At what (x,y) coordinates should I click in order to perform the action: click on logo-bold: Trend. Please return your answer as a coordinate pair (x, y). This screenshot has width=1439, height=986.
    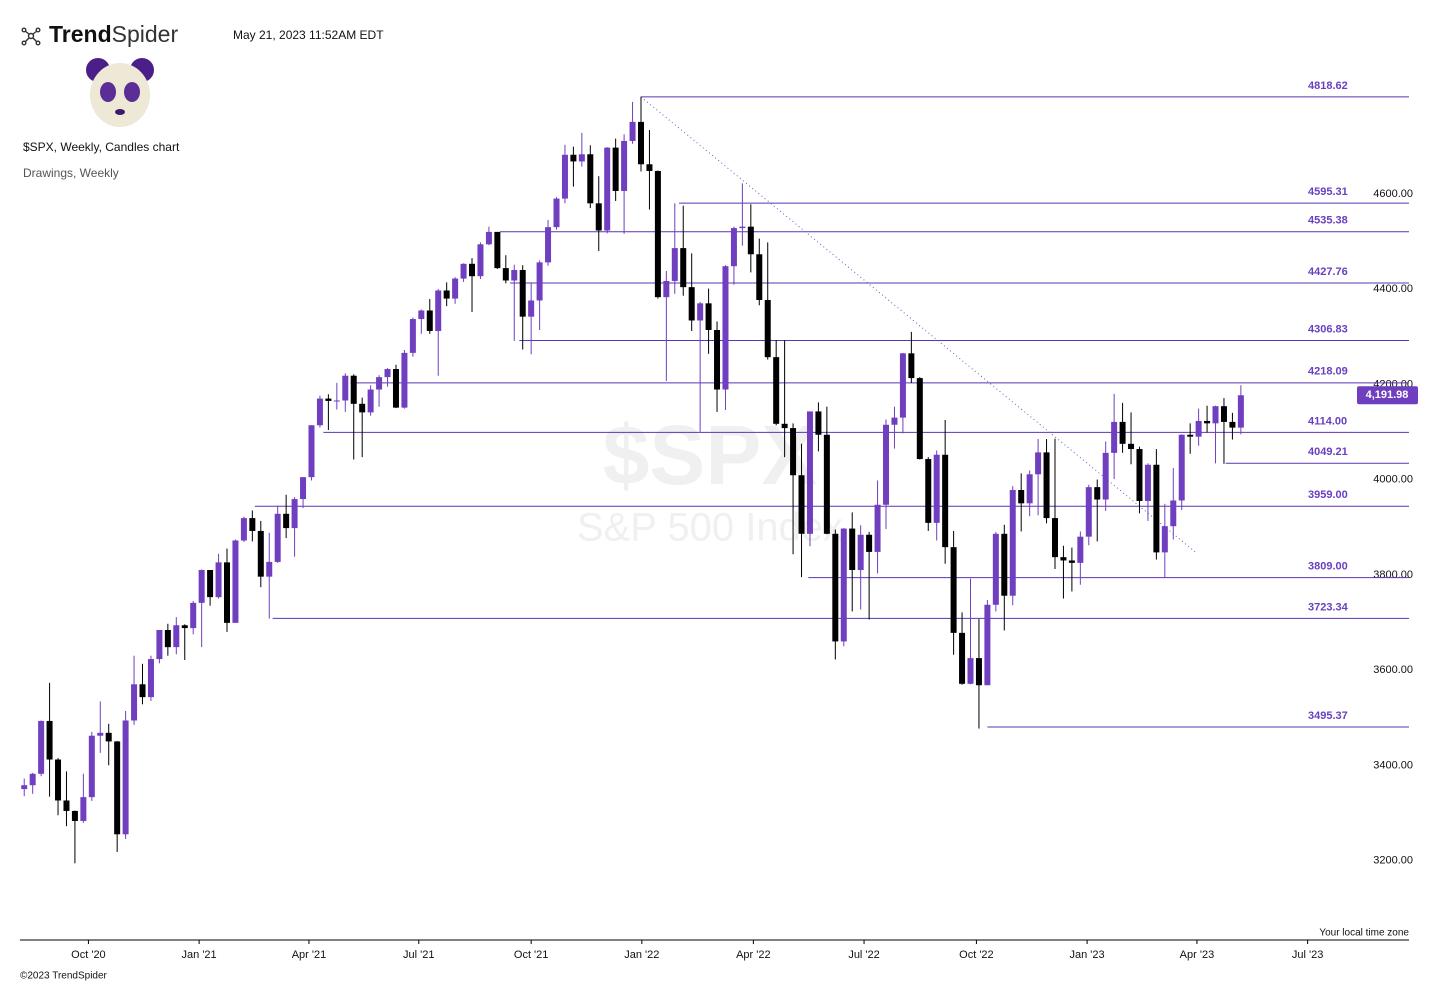
    Looking at the image, I should click on (80, 34).